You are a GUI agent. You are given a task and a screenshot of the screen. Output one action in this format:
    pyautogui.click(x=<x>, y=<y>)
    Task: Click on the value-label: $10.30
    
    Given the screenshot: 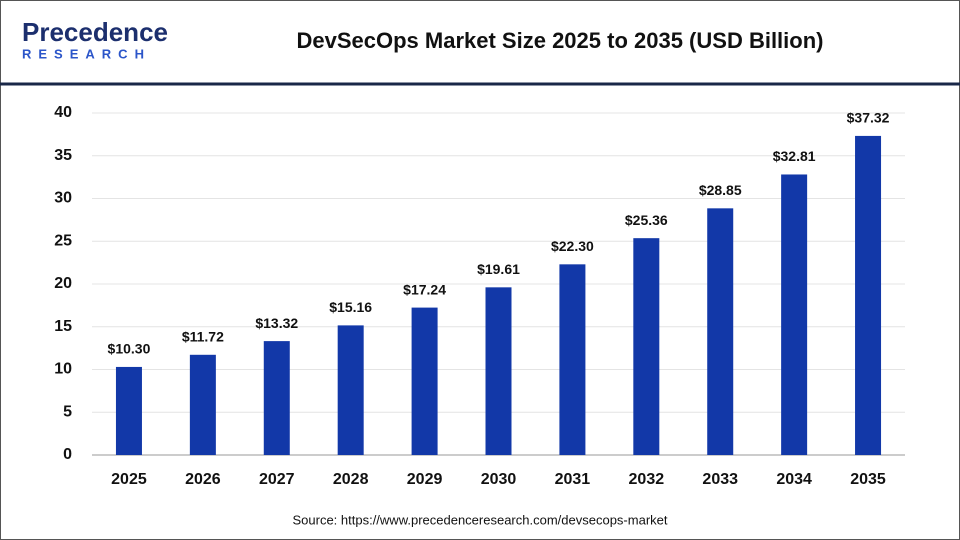 What is the action you would take?
    pyautogui.click(x=129, y=349)
    